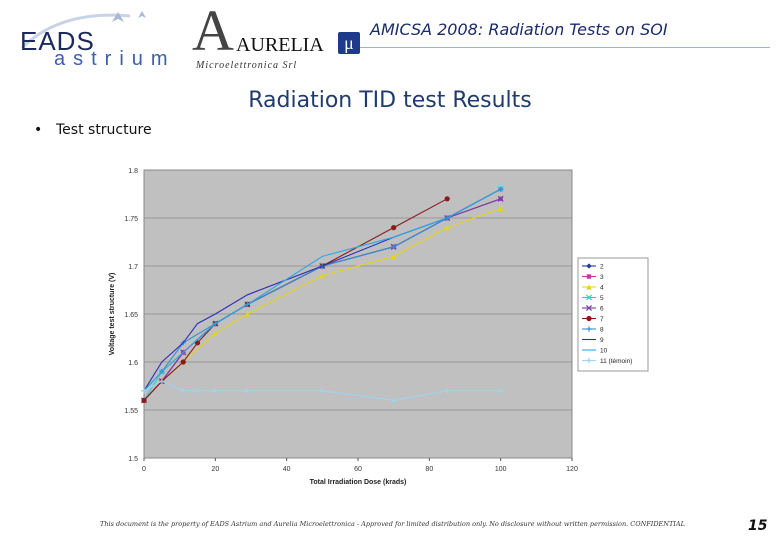 Image resolution: width=780 pixels, height=540 pixels. I want to click on aurelia-wordmark: AURELIA, so click(280, 45).